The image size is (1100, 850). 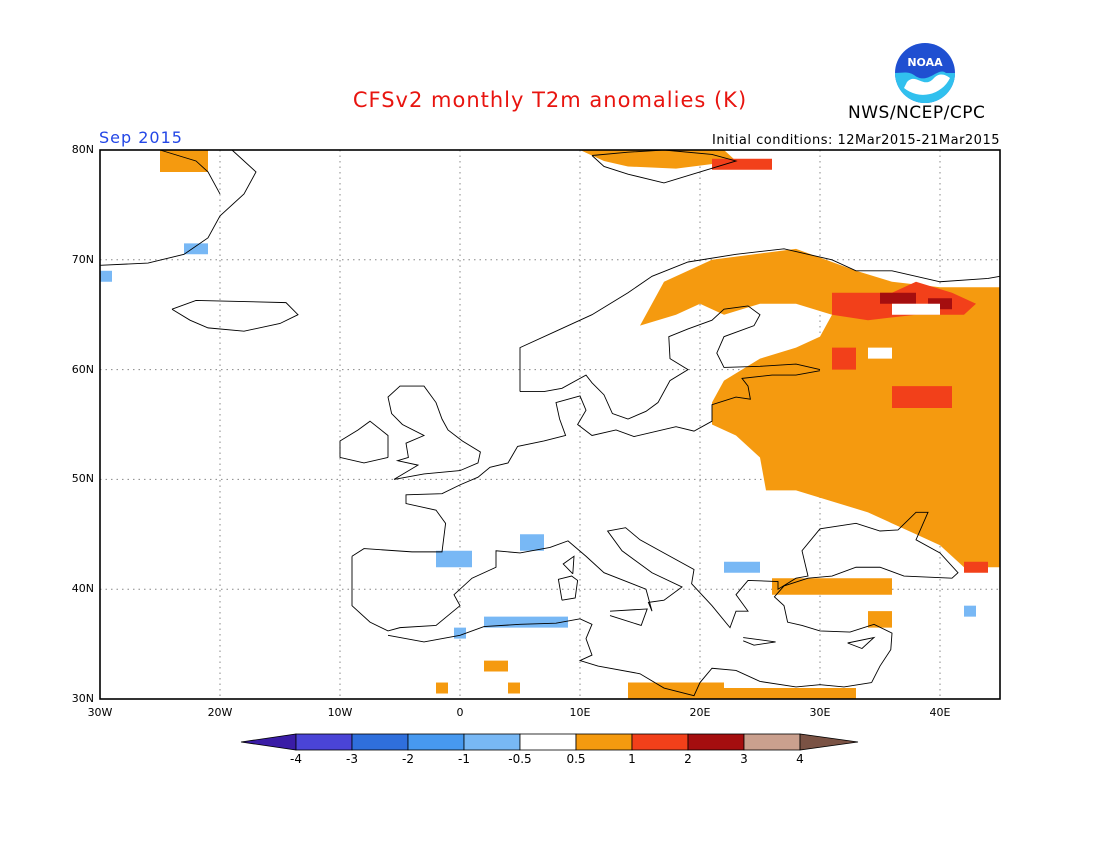 I want to click on colorbar-label: 4, so click(x=800, y=759).